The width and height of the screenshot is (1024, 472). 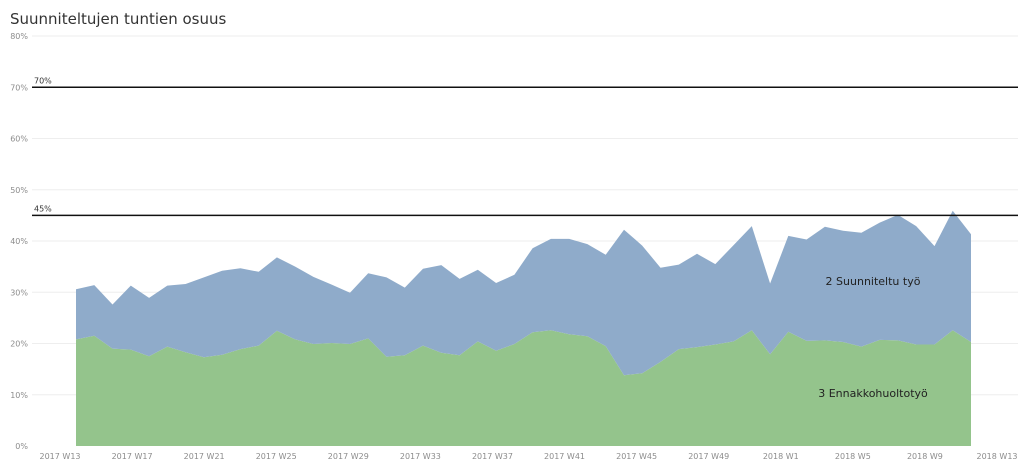 What do you see at coordinates (21, 446) in the screenshot?
I see `y-tick-label: 0%` at bounding box center [21, 446].